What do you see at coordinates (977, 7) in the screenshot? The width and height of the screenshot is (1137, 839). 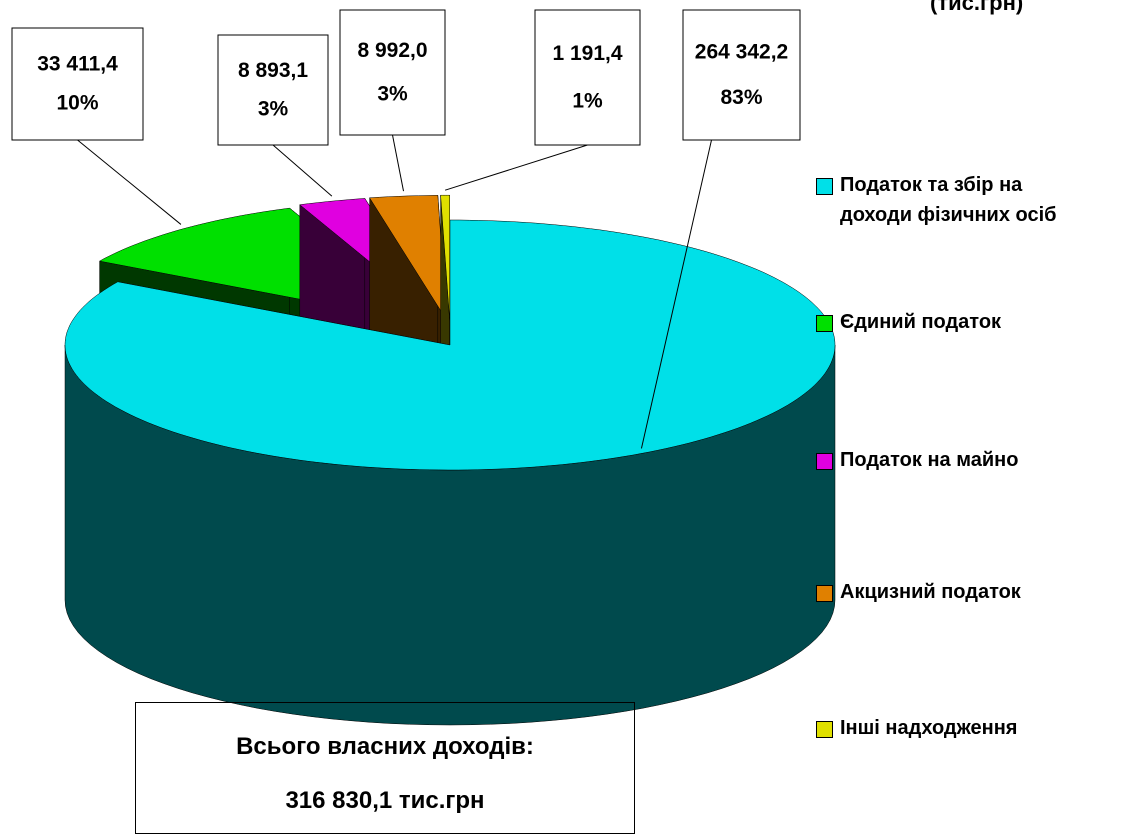 I see `subtitle: (тис.грн)` at bounding box center [977, 7].